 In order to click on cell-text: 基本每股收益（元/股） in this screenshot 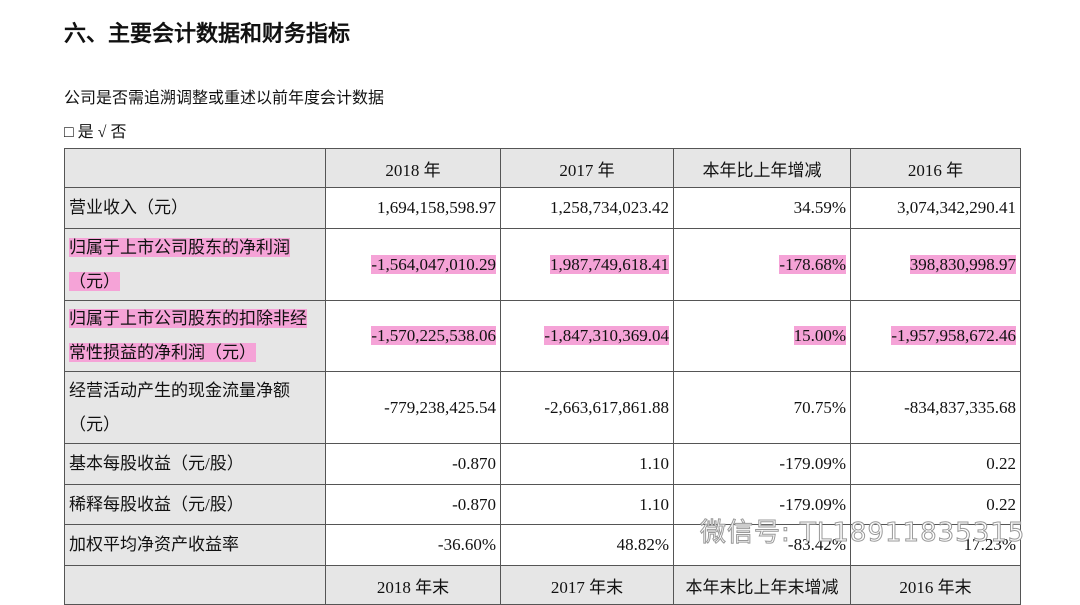, I will do `click(156, 463)`.